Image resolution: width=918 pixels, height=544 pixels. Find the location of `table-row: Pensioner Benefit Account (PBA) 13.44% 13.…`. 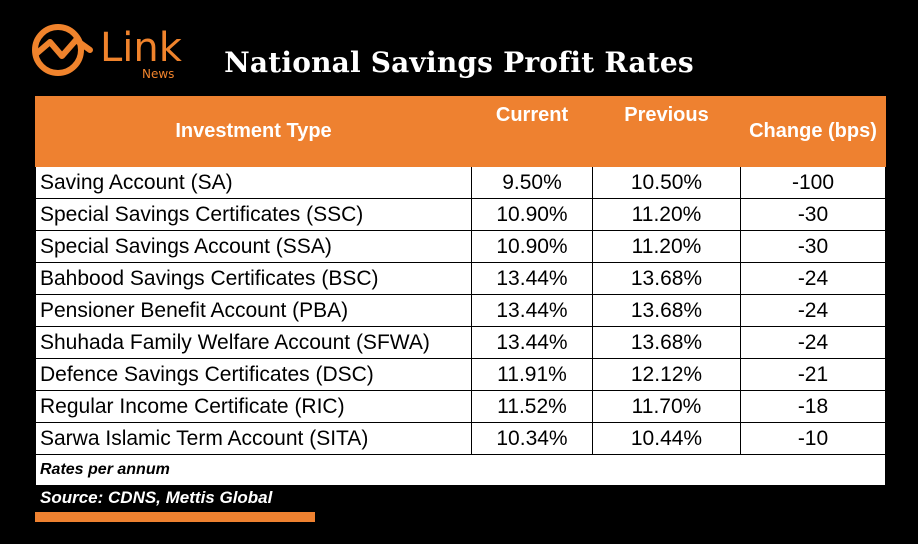

table-row: Pensioner Benefit Account (PBA) 13.44% 13.… is located at coordinates (460, 310).